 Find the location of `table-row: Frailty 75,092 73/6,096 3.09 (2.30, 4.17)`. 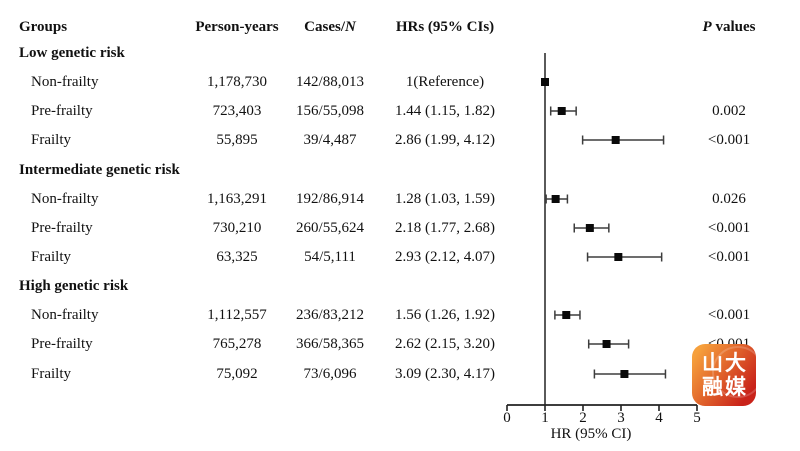

table-row: Frailty 75,092 73/6,096 3.09 (2.30, 4.17) is located at coordinates (400, 374).